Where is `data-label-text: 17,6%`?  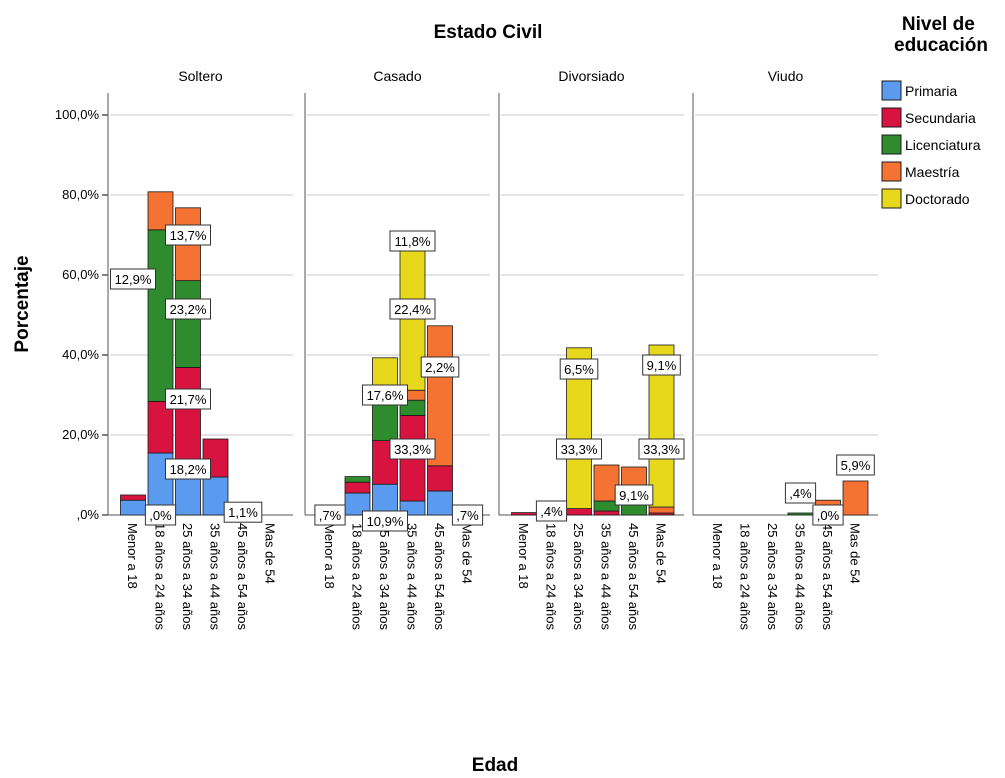
data-label-text: 17,6% is located at coordinates (385, 395).